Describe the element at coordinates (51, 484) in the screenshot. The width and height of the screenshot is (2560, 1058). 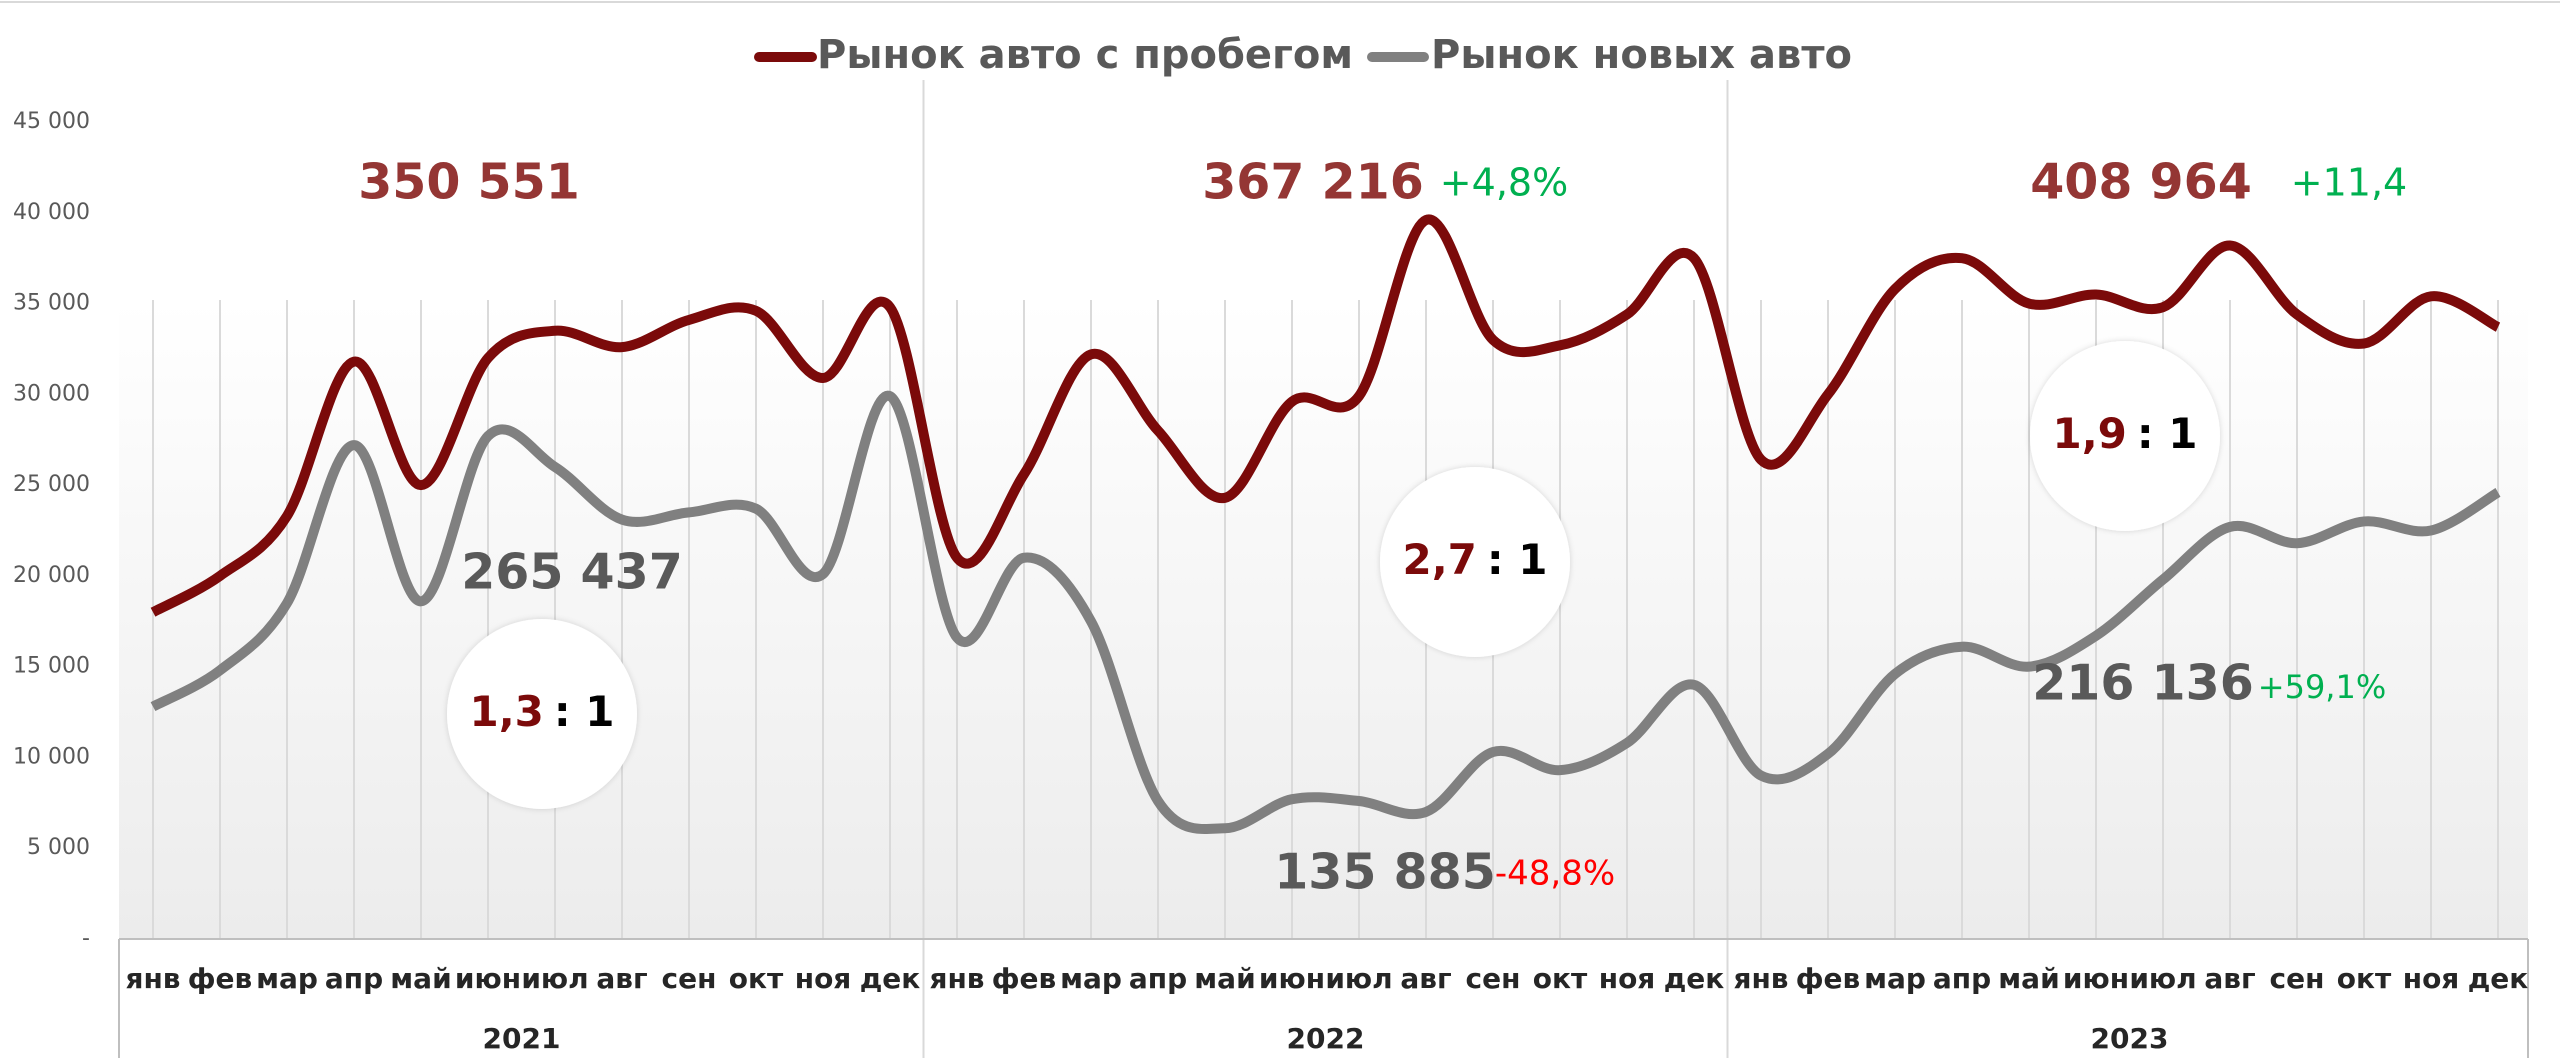
I see `y-tick-label: 25 000` at that location.